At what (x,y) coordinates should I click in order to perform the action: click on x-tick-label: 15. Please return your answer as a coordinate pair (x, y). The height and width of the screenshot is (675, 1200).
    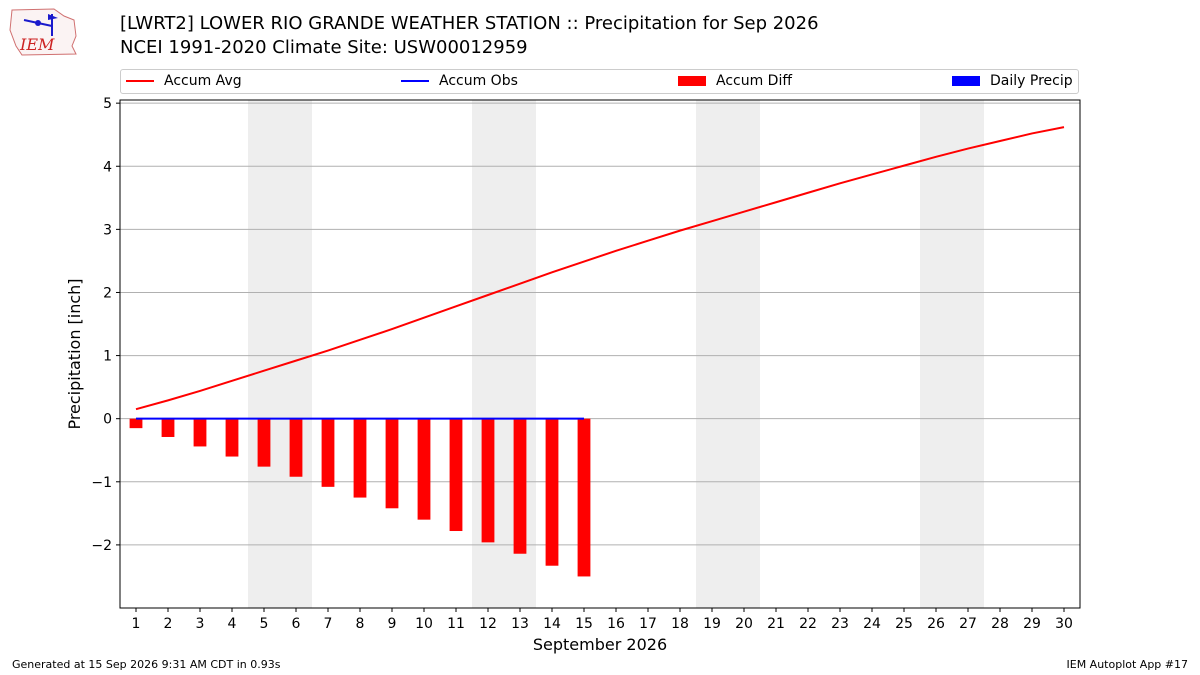
    Looking at the image, I should click on (584, 624).